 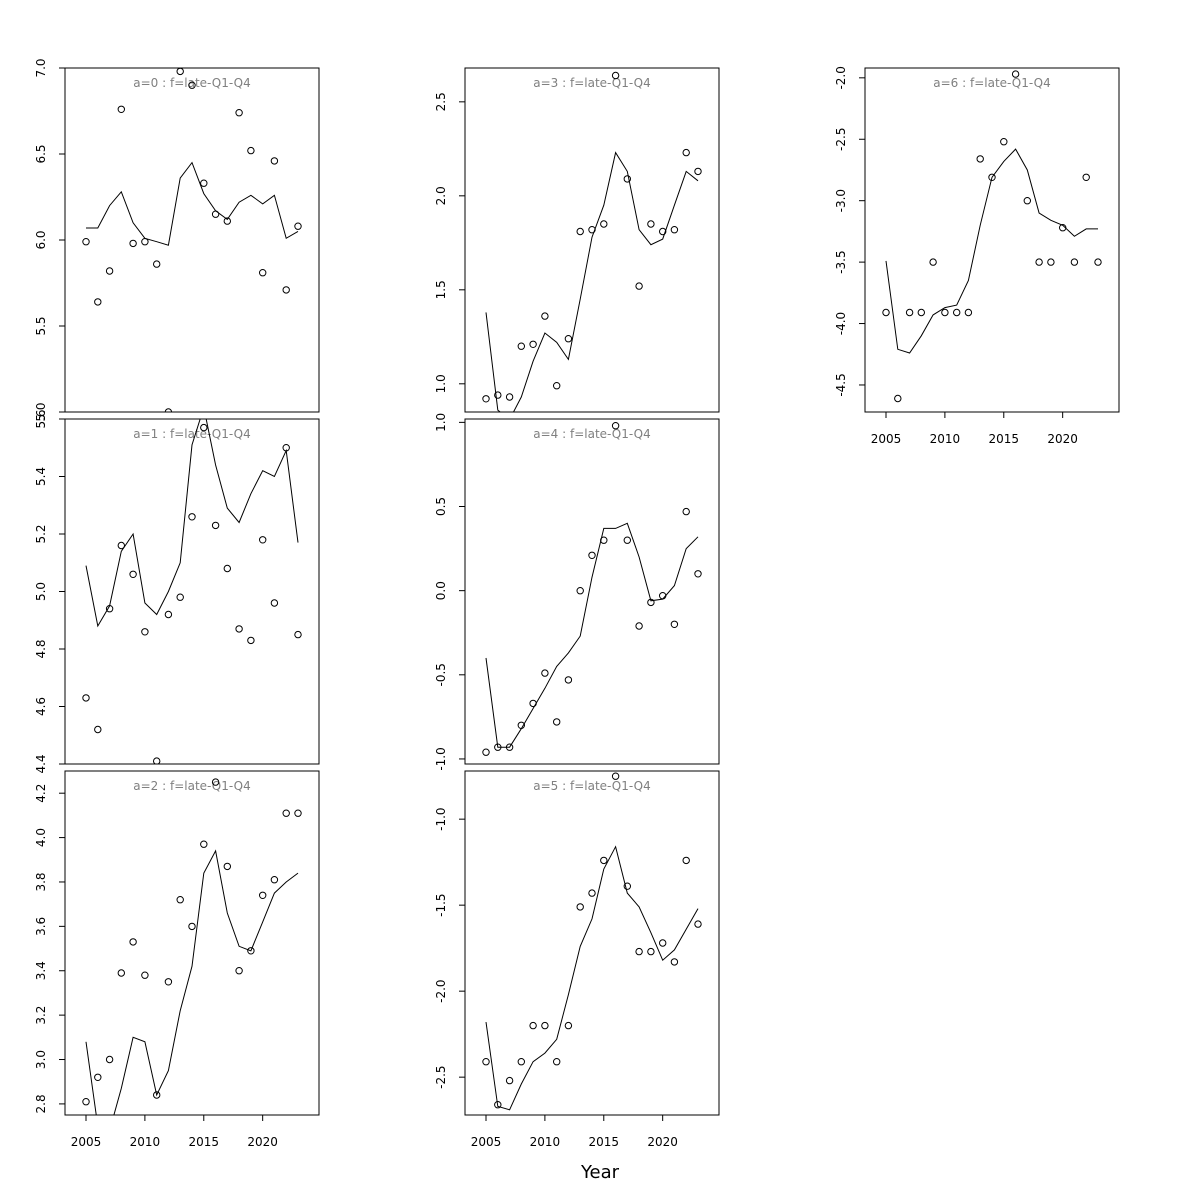 What do you see at coordinates (41, 411) in the screenshot?
I see `y-tick-label: 5.0` at bounding box center [41, 411].